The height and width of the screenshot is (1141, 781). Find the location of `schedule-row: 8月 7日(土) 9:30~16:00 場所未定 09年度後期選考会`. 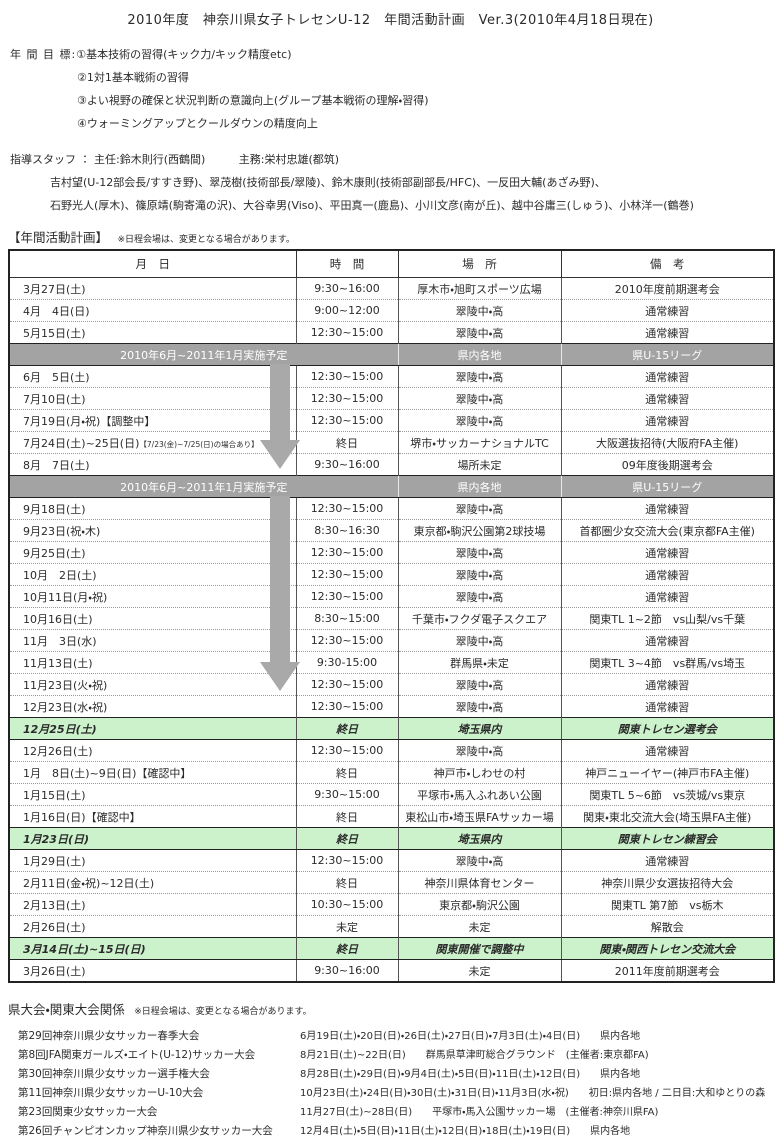

schedule-row: 8月 7日(土) 9:30~16:00 場所未定 09年度後期選考会 is located at coordinates (391, 464).